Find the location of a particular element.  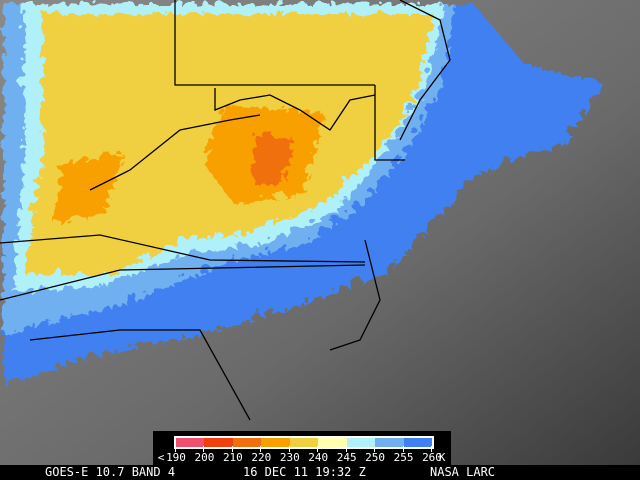

legend-tick-label: 240 is located at coordinates (318, 457).